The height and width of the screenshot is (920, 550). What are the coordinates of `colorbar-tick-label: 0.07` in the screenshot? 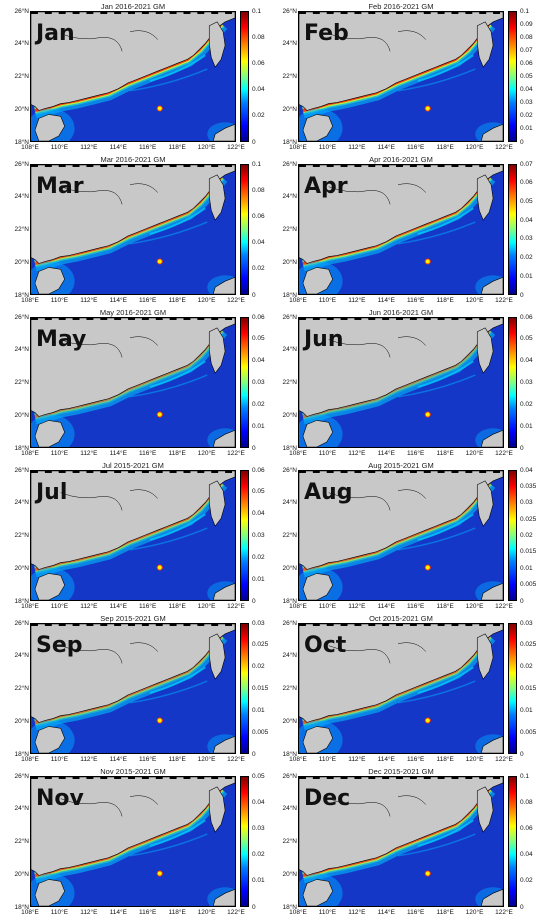 It's located at (526, 164).